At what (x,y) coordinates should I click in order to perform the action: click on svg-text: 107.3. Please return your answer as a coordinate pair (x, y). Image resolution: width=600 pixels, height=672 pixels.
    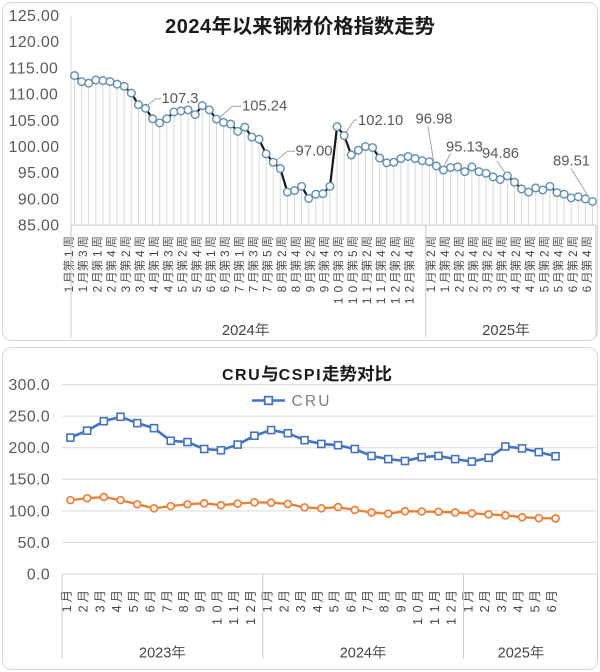
    Looking at the image, I should click on (180, 99).